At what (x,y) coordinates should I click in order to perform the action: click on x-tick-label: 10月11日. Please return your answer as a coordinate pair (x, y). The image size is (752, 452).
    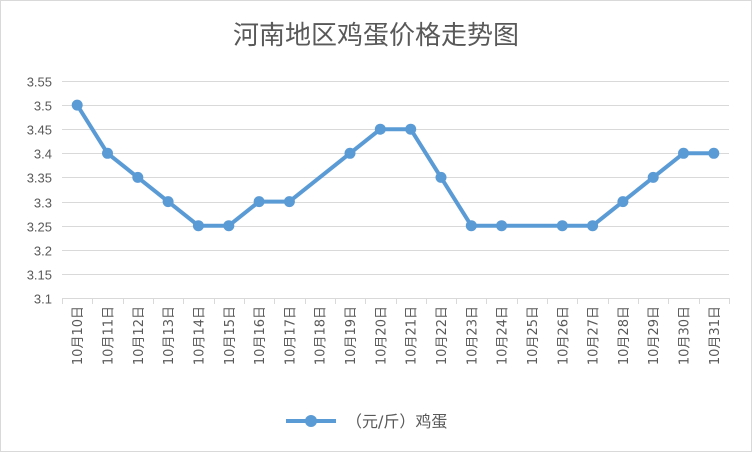
    Looking at the image, I should click on (108, 335).